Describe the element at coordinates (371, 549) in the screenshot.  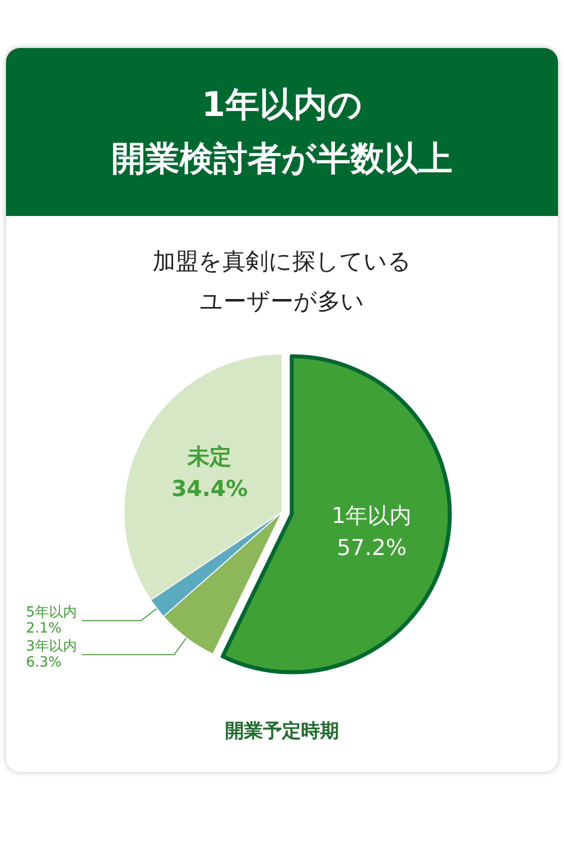
I see `data-label: 57.2%` at that location.